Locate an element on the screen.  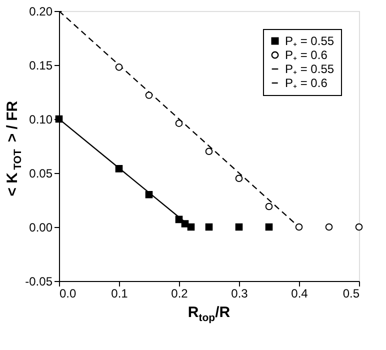
y-axis-title: < KTOT > / FR is located at coordinates (14, 148).